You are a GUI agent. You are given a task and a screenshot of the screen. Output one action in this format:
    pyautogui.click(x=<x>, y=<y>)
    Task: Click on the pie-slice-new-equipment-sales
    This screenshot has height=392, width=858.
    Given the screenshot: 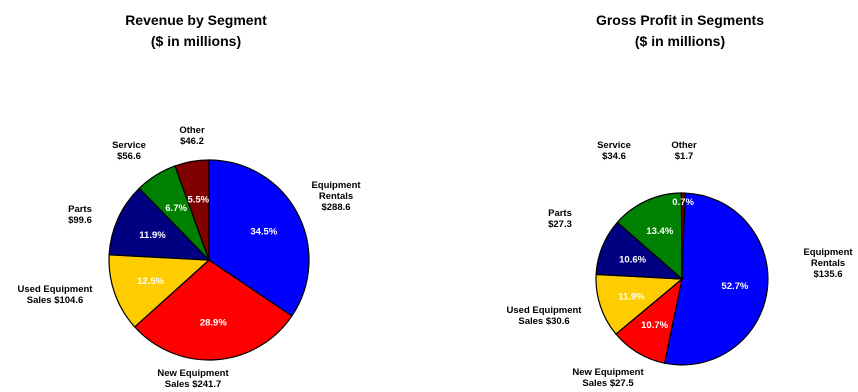 What is the action you would take?
    pyautogui.click(x=213, y=310)
    